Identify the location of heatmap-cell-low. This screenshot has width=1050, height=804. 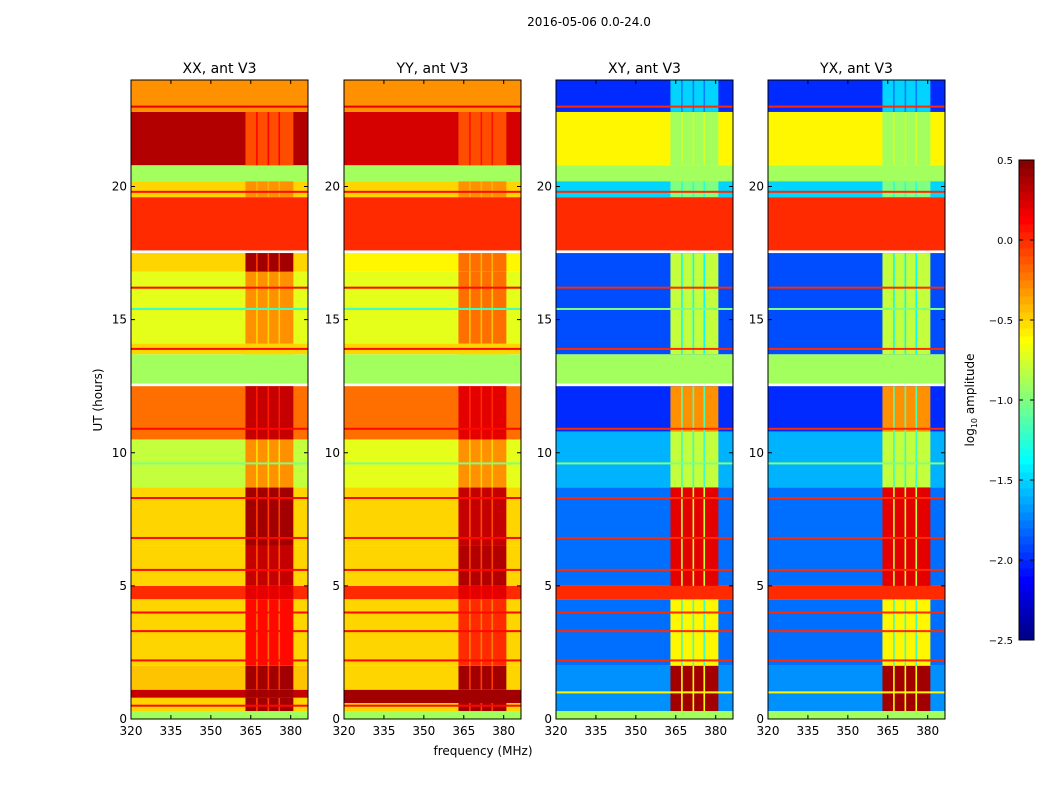
(219, 693).